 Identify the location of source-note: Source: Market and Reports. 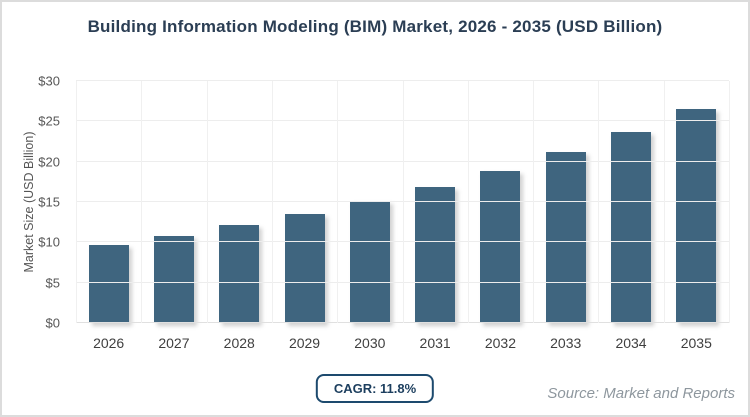
(641, 393).